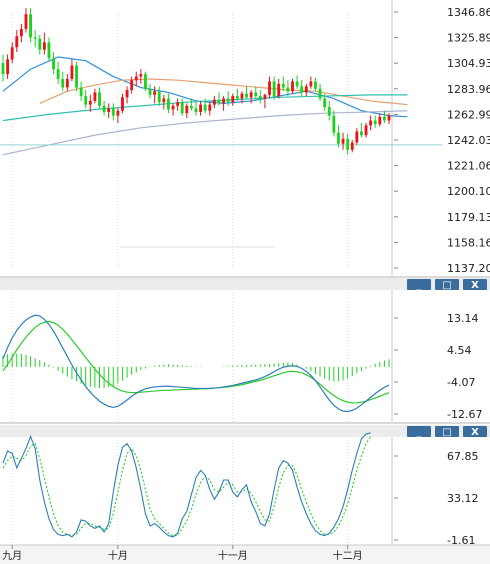 The height and width of the screenshot is (564, 490). Describe the element at coordinates (461, 540) in the screenshot. I see `kdj-y-tick-label: -1.61` at that location.